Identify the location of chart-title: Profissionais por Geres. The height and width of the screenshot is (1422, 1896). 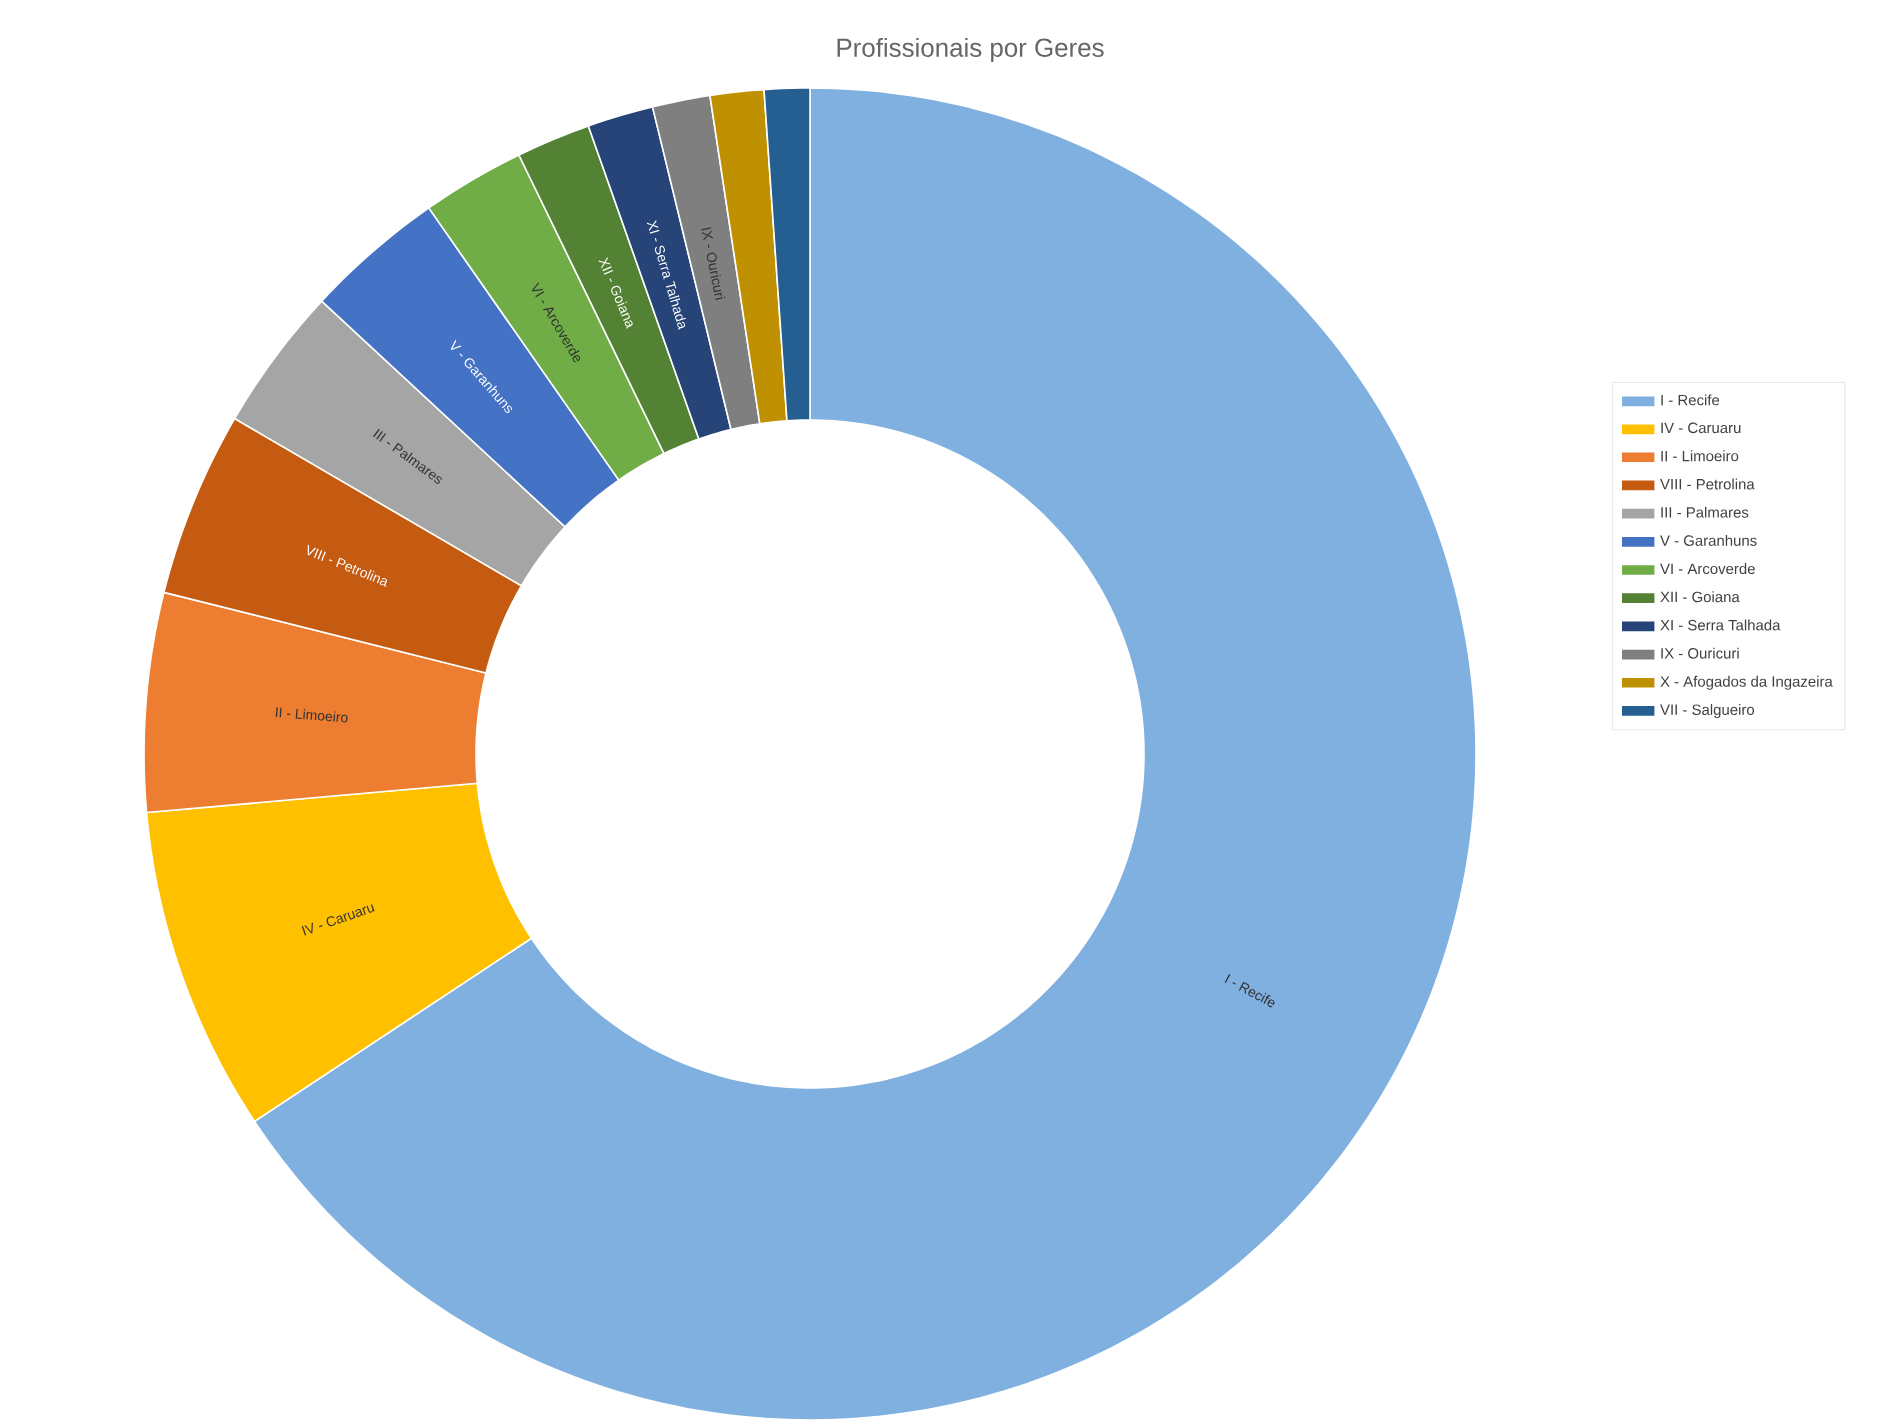
(970, 50).